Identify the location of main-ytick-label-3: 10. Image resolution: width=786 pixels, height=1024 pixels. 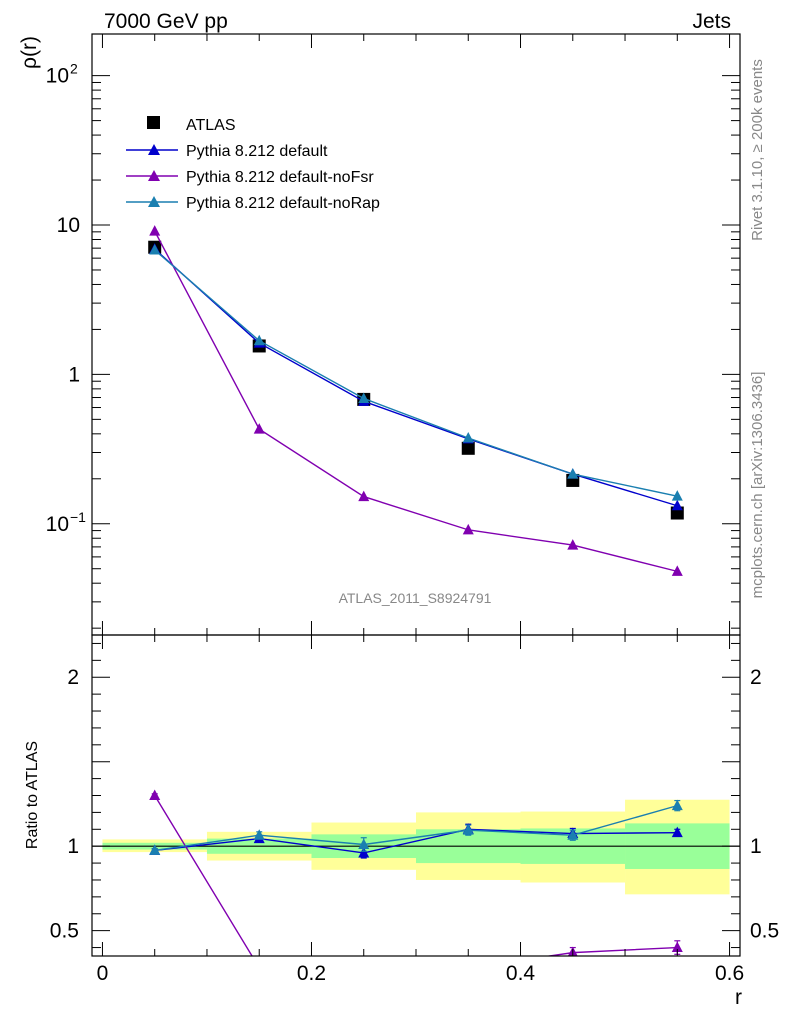
(57, 524).